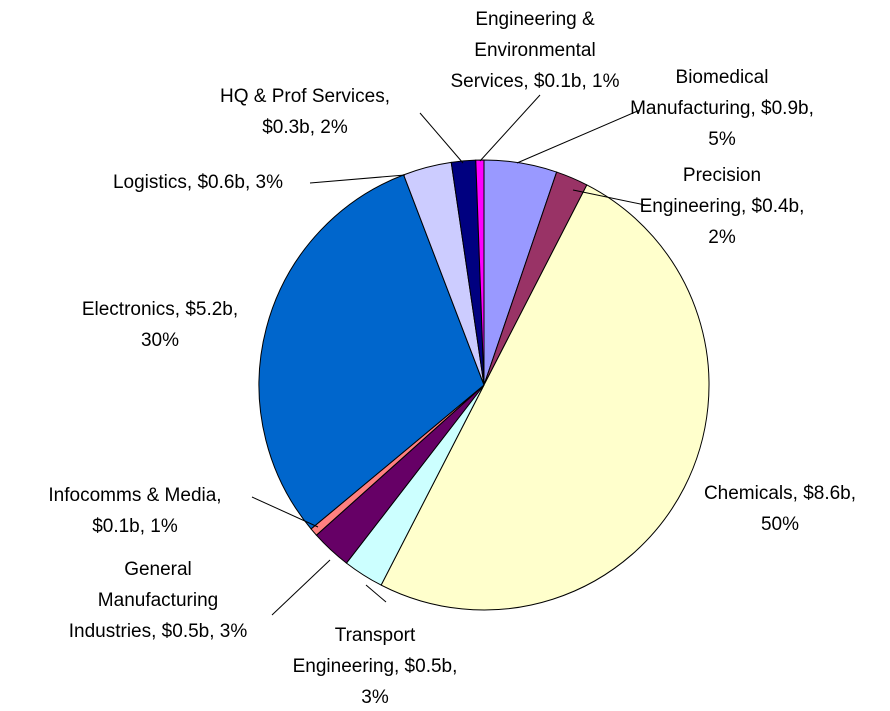 The width and height of the screenshot is (890, 711). Describe the element at coordinates (780, 493) in the screenshot. I see `slice-label: Chemicals, $8.6b,` at that location.